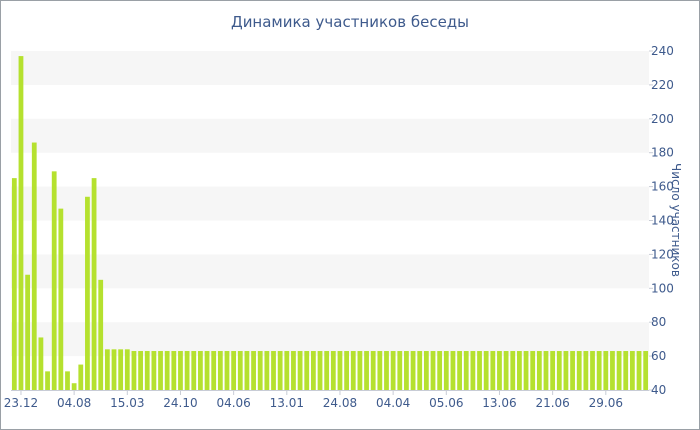 The height and width of the screenshot is (430, 700). I want to click on x-tick-label: 24.08, so click(340, 403).